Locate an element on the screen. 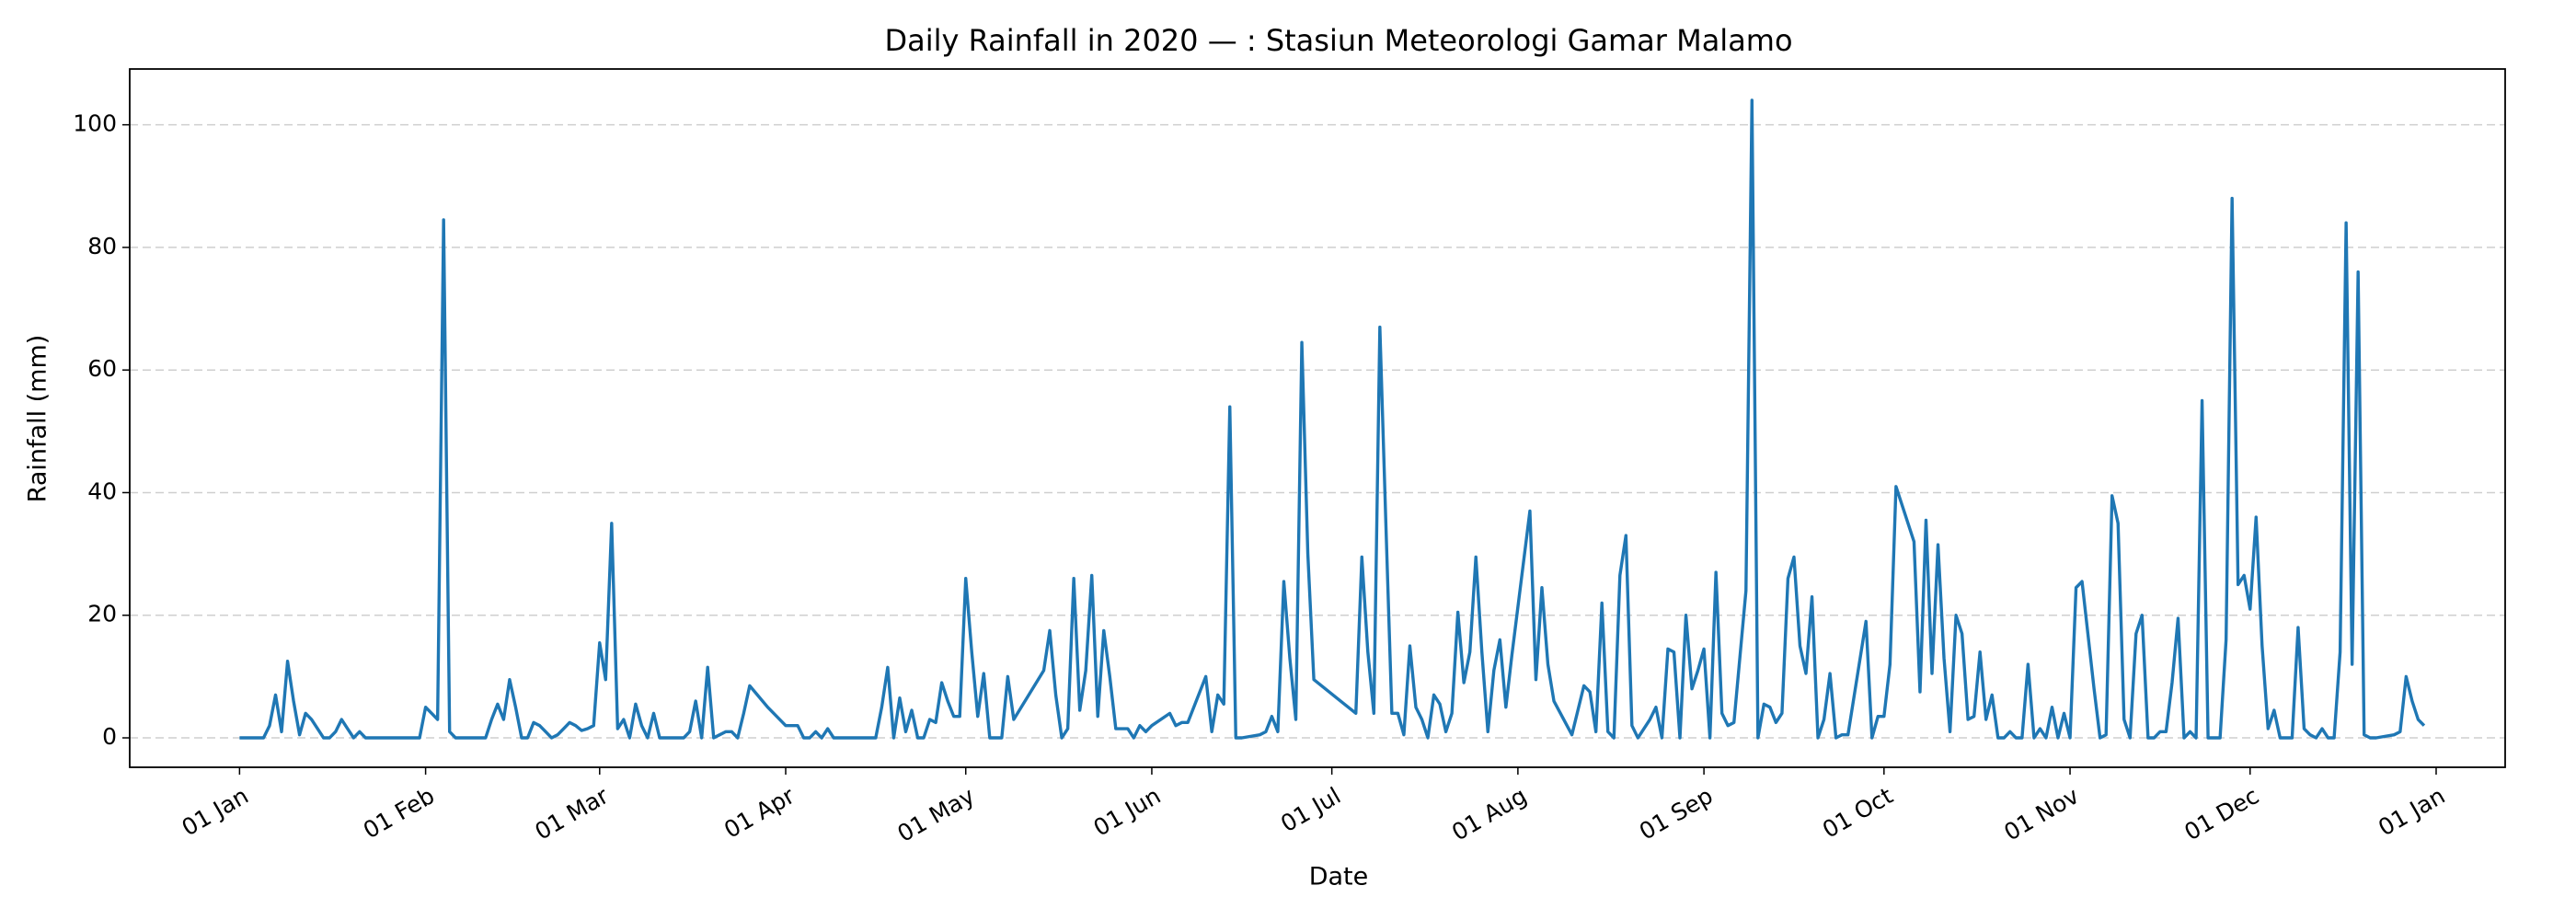 The width and height of the screenshot is (2576, 920). y-tick-label: 0 is located at coordinates (109, 736).